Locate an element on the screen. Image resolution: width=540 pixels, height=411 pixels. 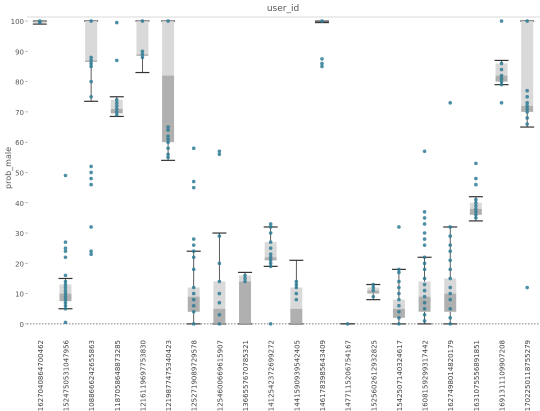
x-tick-label: 1627498014820179 is located at coordinates (451, 375).